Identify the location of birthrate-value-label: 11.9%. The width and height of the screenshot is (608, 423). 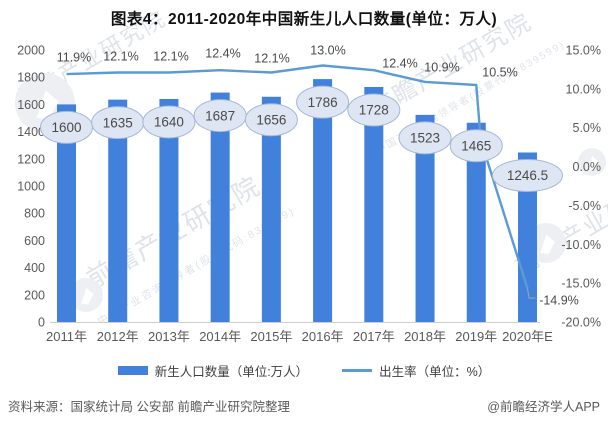
(74, 58).